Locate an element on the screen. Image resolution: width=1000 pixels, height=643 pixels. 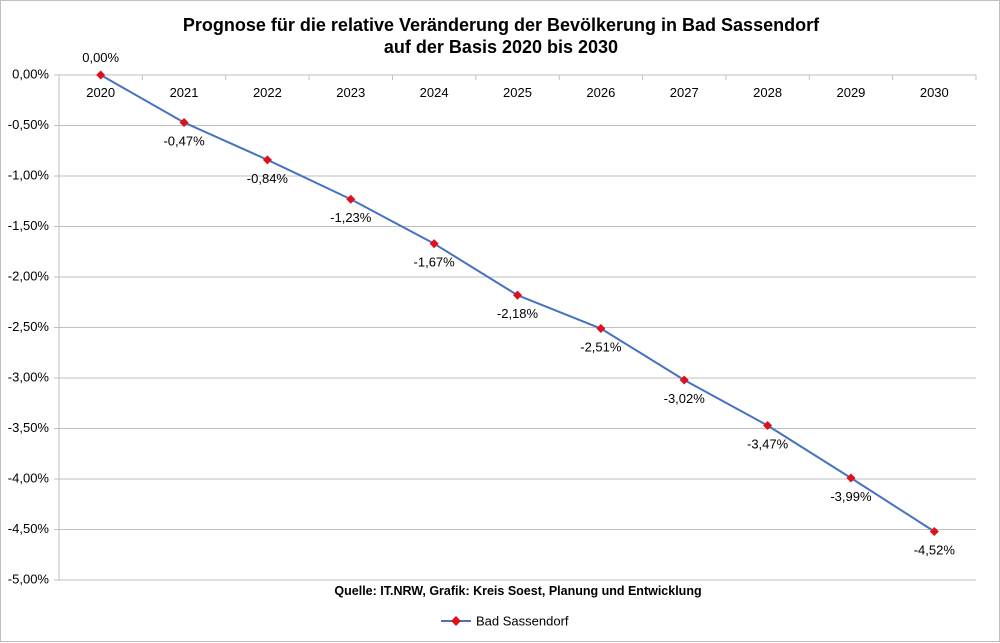
x-tick-label: 2028 is located at coordinates (767, 92).